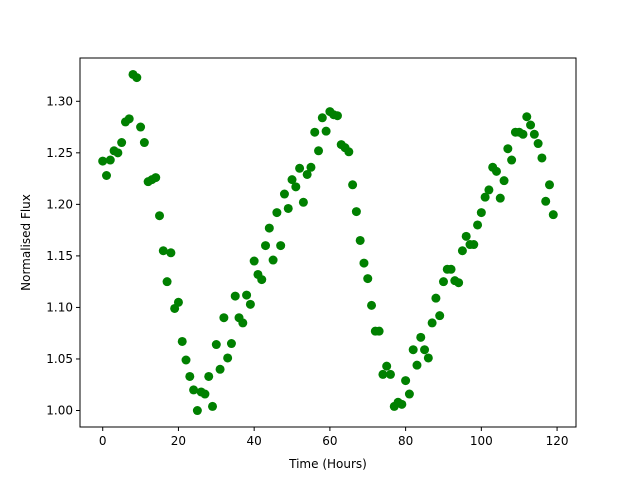 The width and height of the screenshot is (640, 480). I want to click on x-axis-label: Time (Hours), so click(327, 464).